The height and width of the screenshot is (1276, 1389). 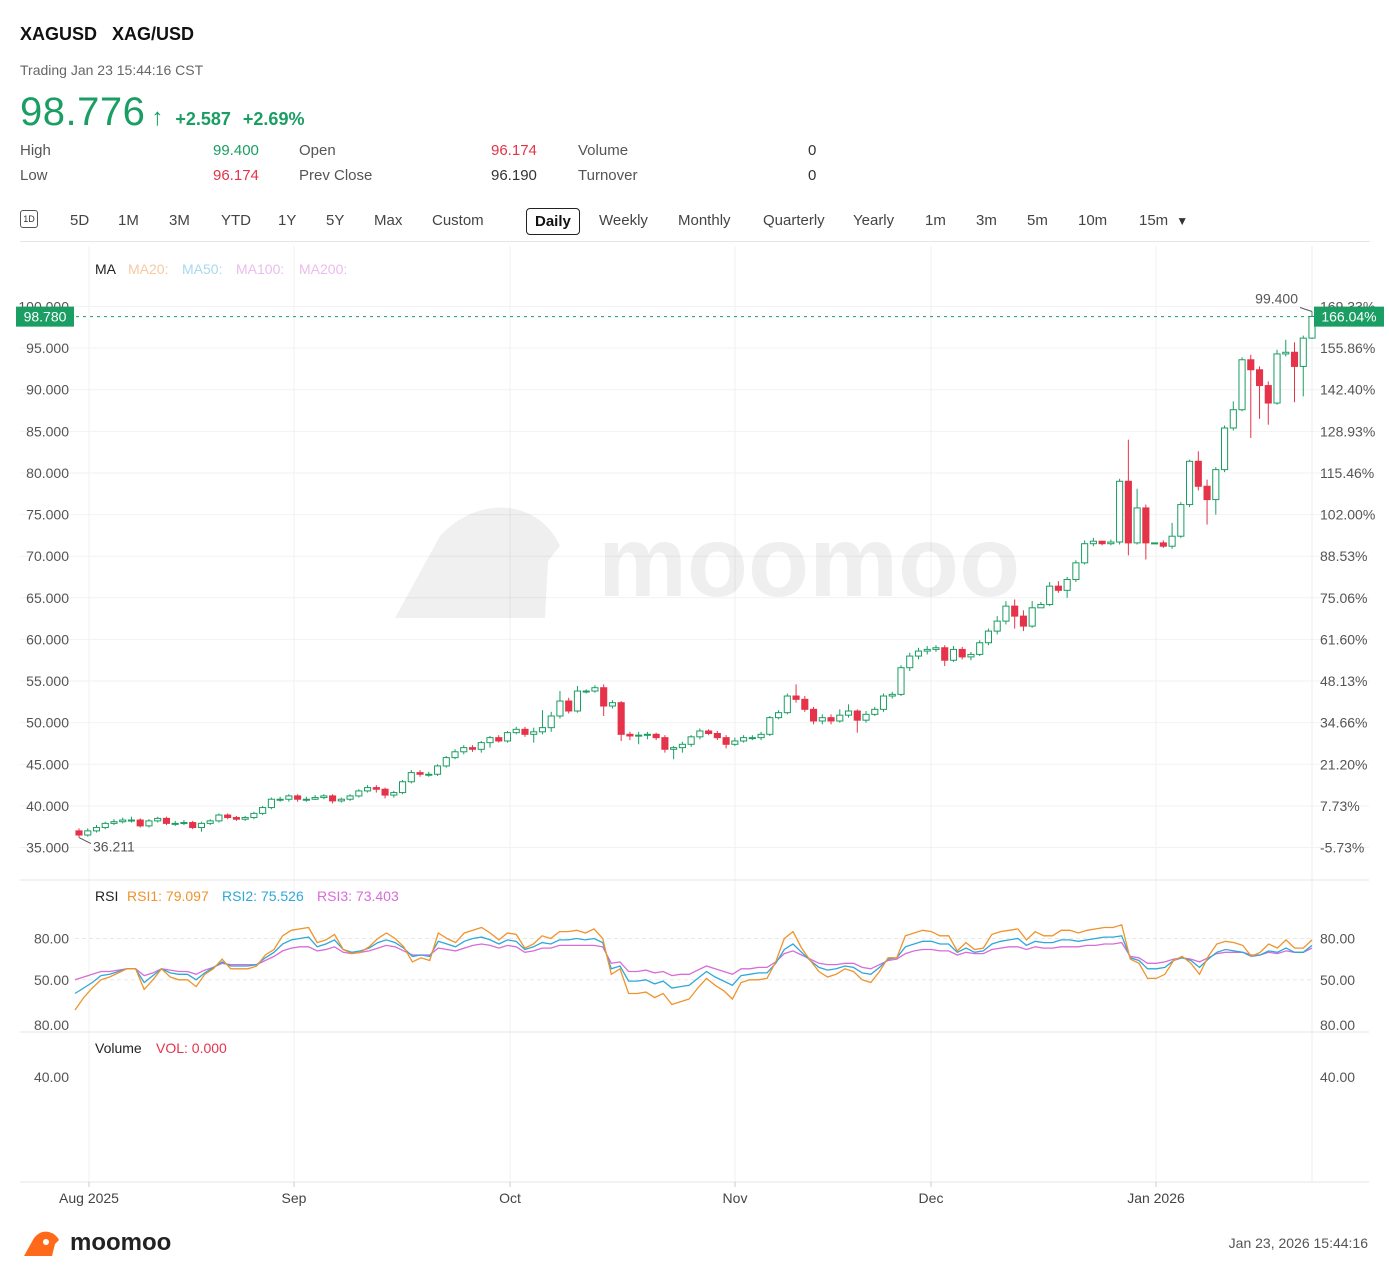 I want to click on tab-yearly: Yearly, so click(x=874, y=220).